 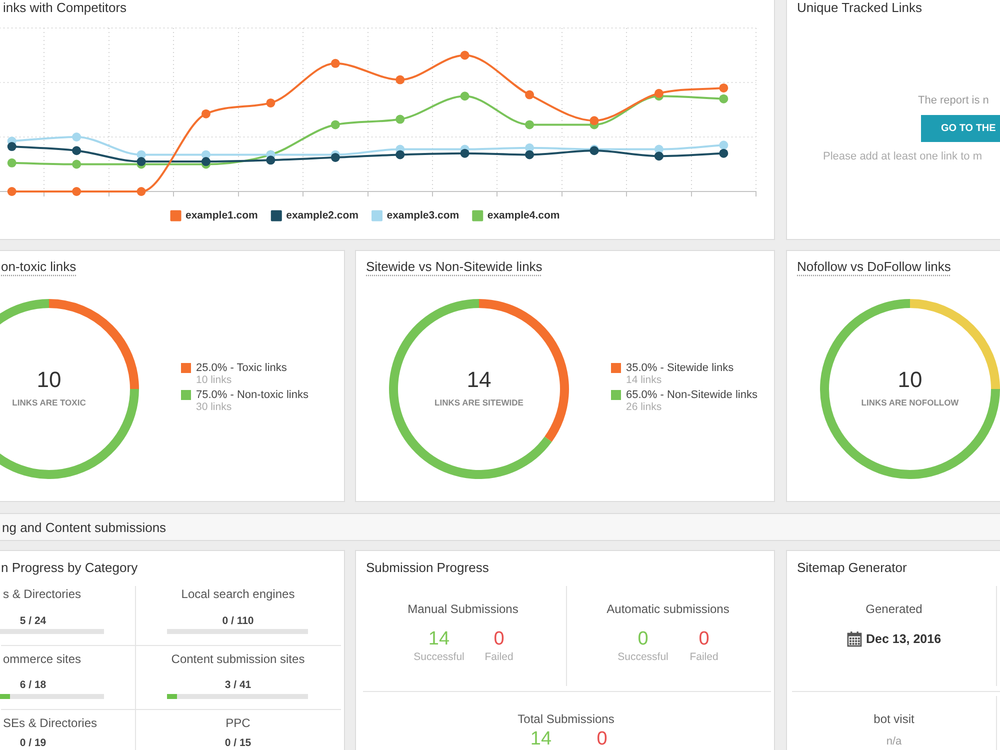 I want to click on text: ng and Content submissions, so click(x=84, y=528).